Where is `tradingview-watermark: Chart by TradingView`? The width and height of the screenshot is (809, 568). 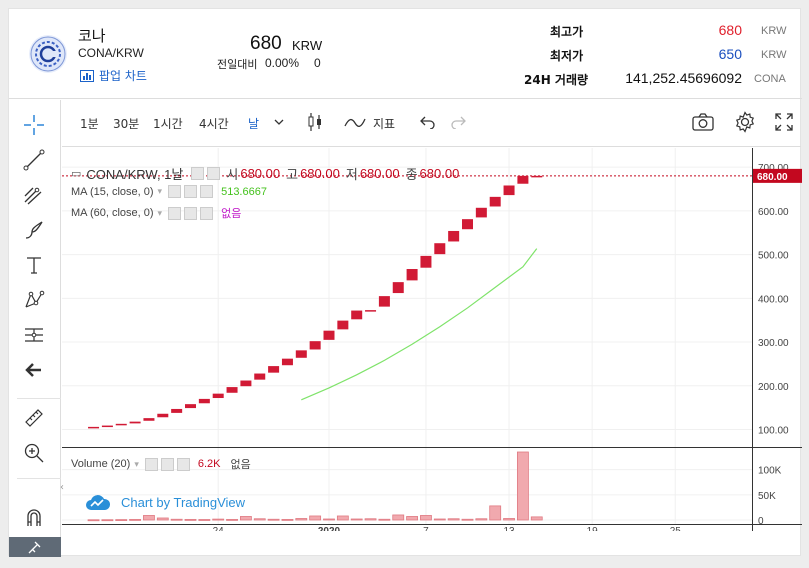
tradingview-watermark: Chart by TradingView is located at coordinates (165, 502).